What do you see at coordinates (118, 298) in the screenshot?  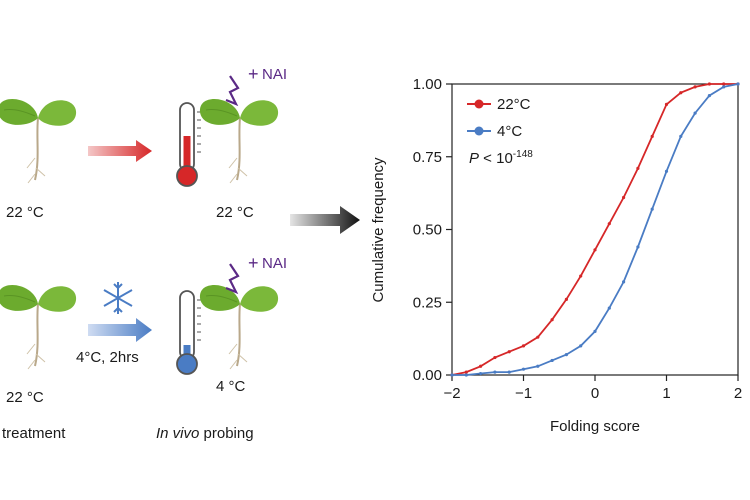 I see `snowflake-icon` at bounding box center [118, 298].